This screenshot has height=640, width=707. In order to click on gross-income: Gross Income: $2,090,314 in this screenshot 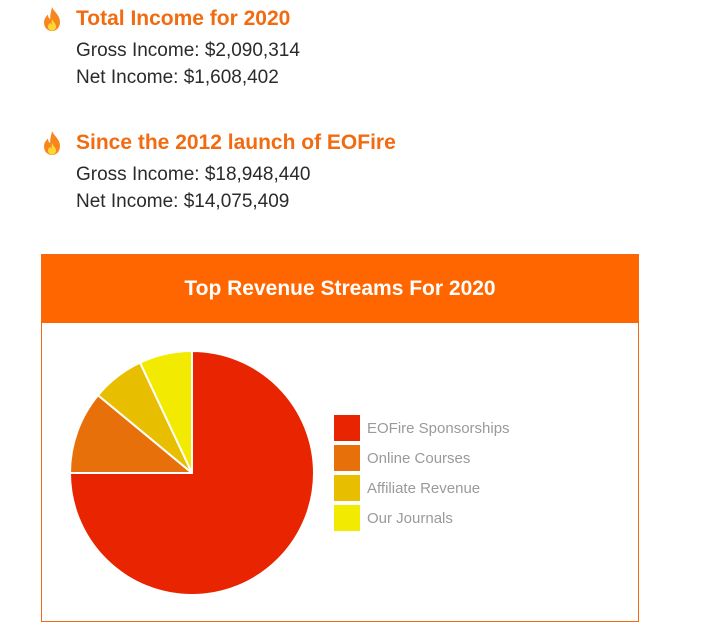, I will do `click(188, 50)`.